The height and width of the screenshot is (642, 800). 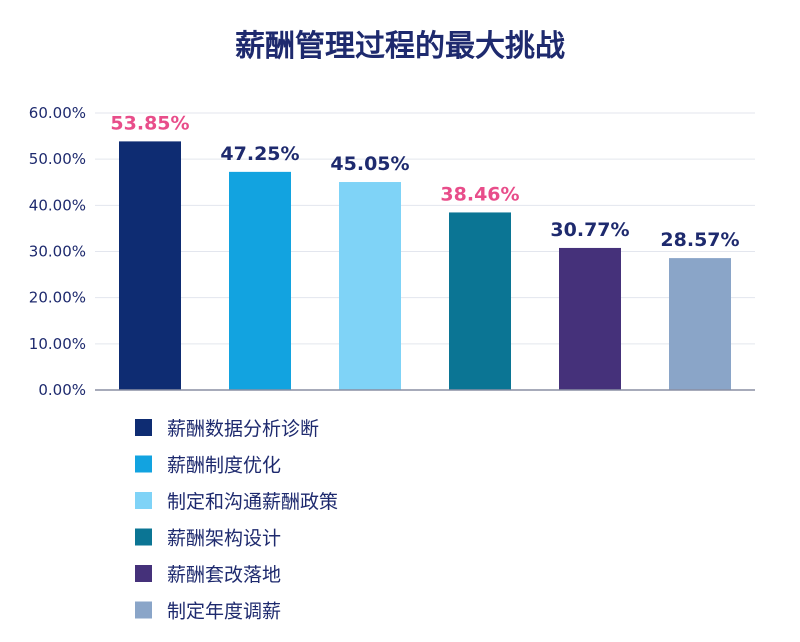 What do you see at coordinates (699, 240) in the screenshot?
I see `data-label: 28.57%` at bounding box center [699, 240].